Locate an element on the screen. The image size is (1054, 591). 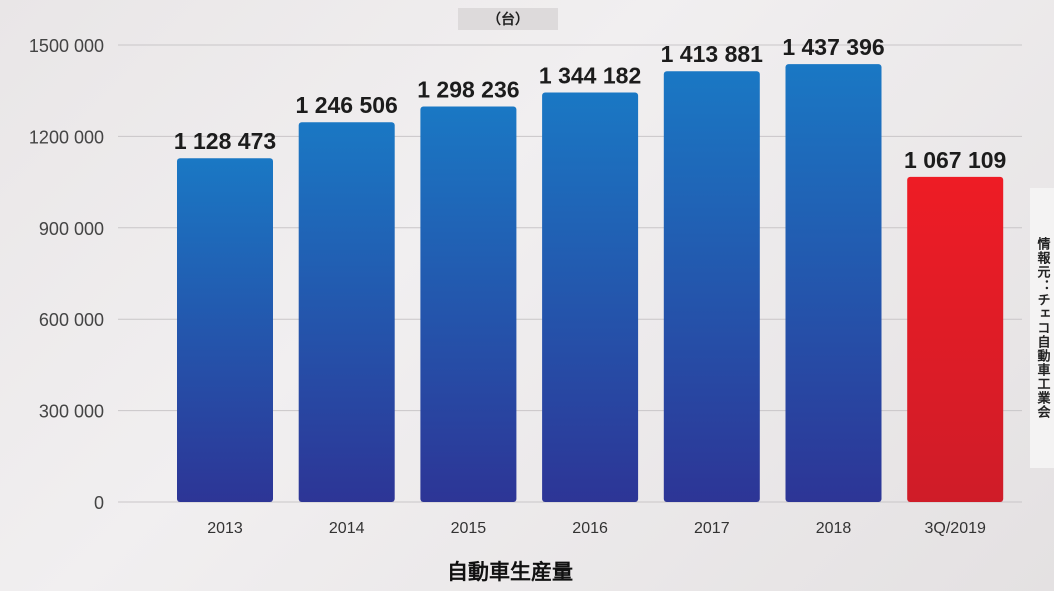
x-tick-label: 2016 is located at coordinates (590, 528).